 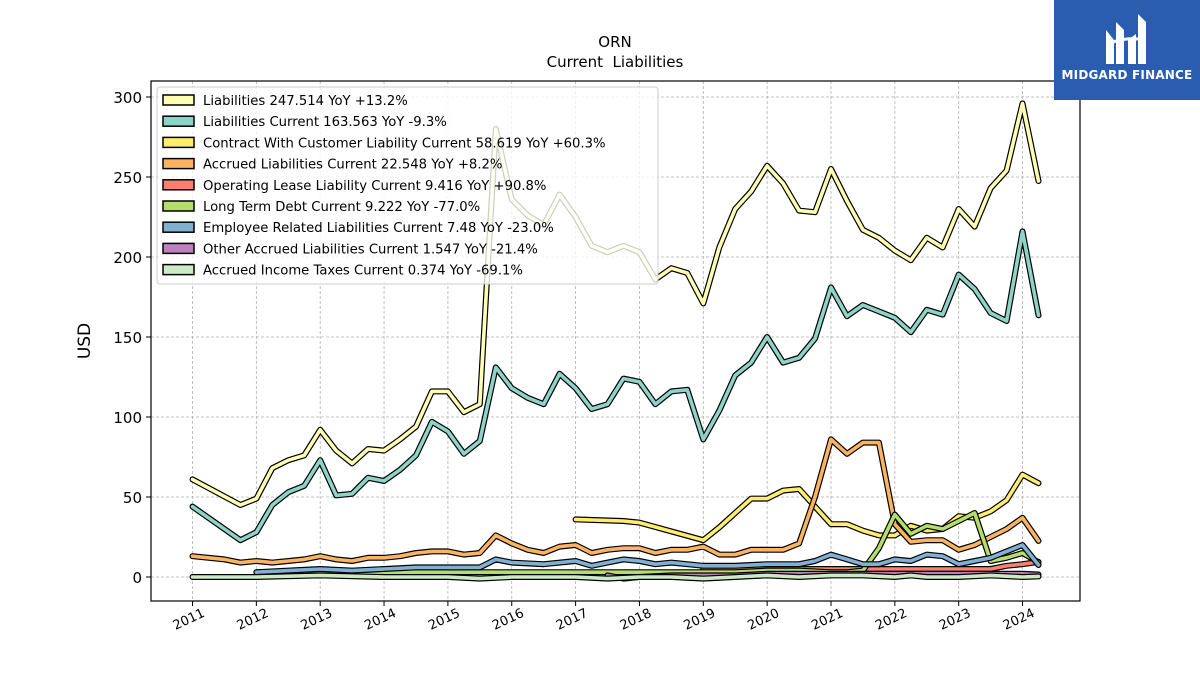 What do you see at coordinates (444, 620) in the screenshot?
I see `x-tick-label: 2015` at bounding box center [444, 620].